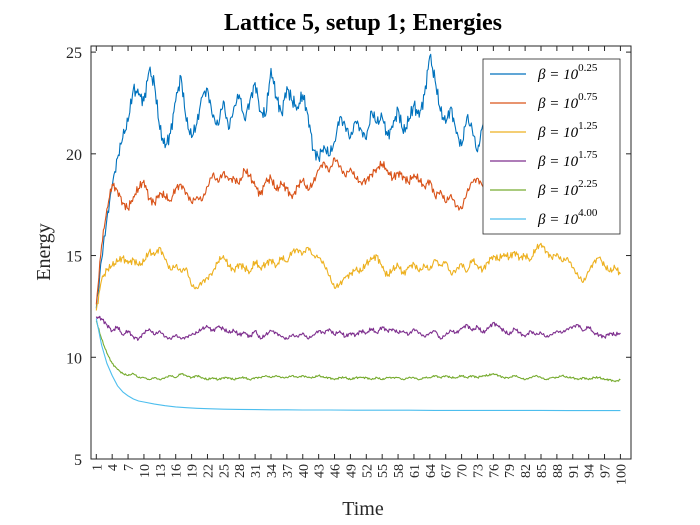  Describe the element at coordinates (113, 467) in the screenshot. I see `x-tick-label: 4` at that location.